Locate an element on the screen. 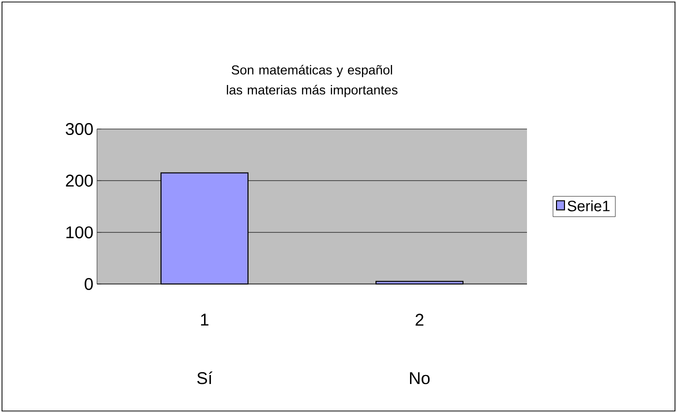  legend-label: Serie1 is located at coordinates (589, 206).